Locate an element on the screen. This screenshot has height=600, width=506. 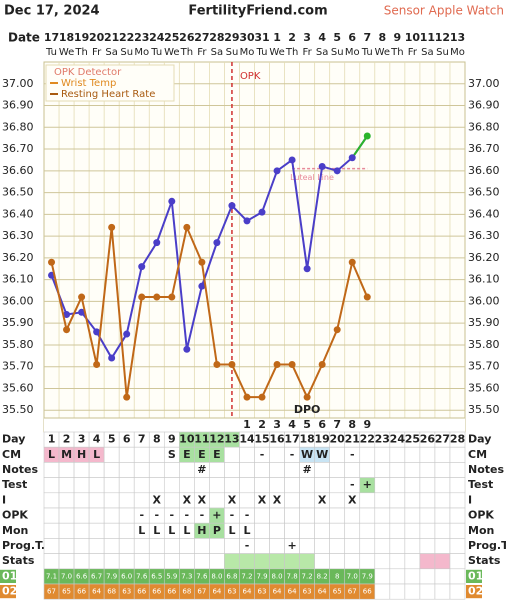
row-label-bg-right is located at coordinates (474, 592).